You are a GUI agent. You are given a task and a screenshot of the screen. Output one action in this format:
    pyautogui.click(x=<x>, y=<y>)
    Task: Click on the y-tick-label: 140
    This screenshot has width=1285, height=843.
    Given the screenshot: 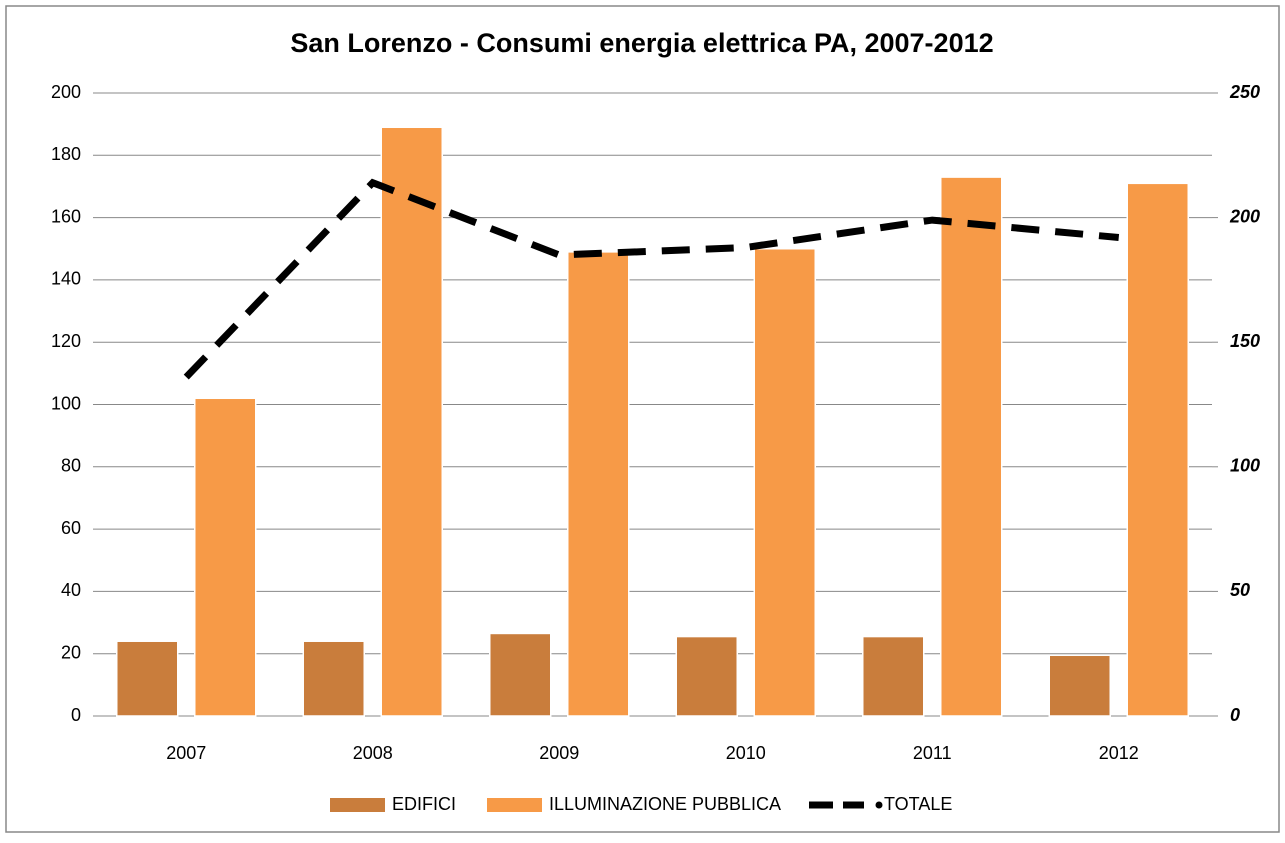 What is the action you would take?
    pyautogui.click(x=66, y=279)
    